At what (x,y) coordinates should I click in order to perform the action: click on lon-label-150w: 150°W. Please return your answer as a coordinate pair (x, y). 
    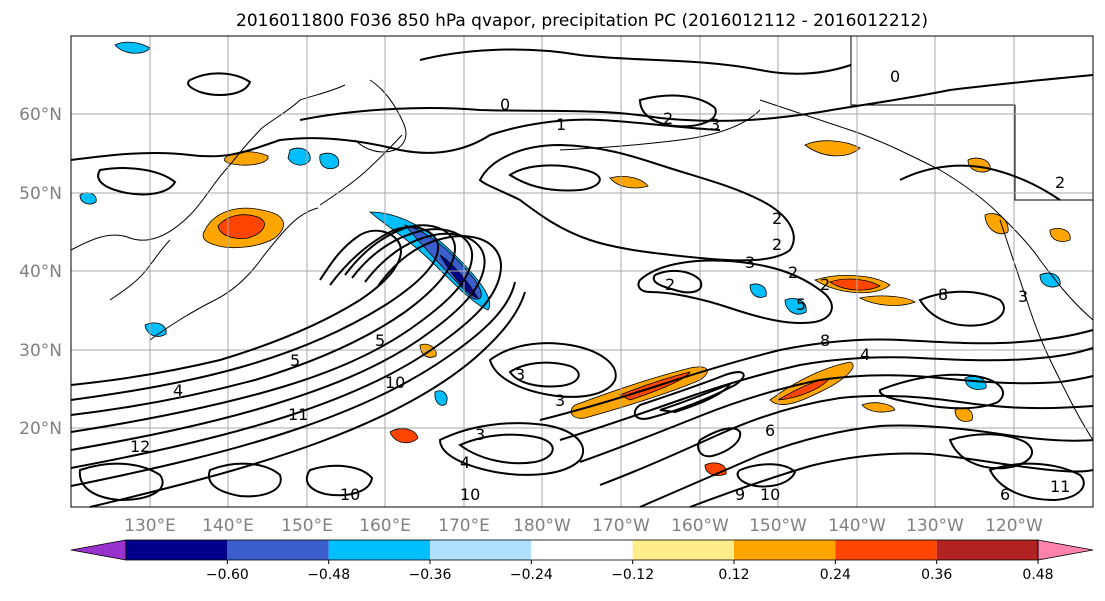
    Looking at the image, I should click on (778, 526).